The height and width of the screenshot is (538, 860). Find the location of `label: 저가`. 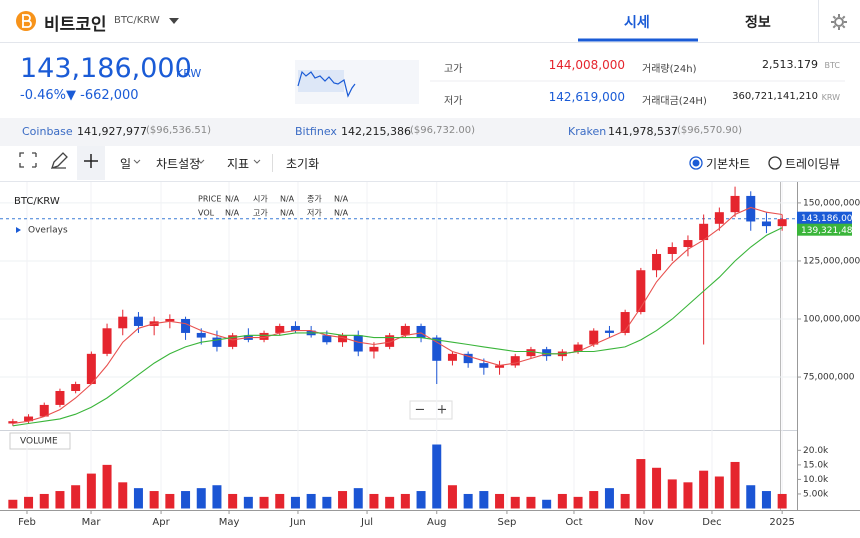

label: 저가 is located at coordinates (453, 101).